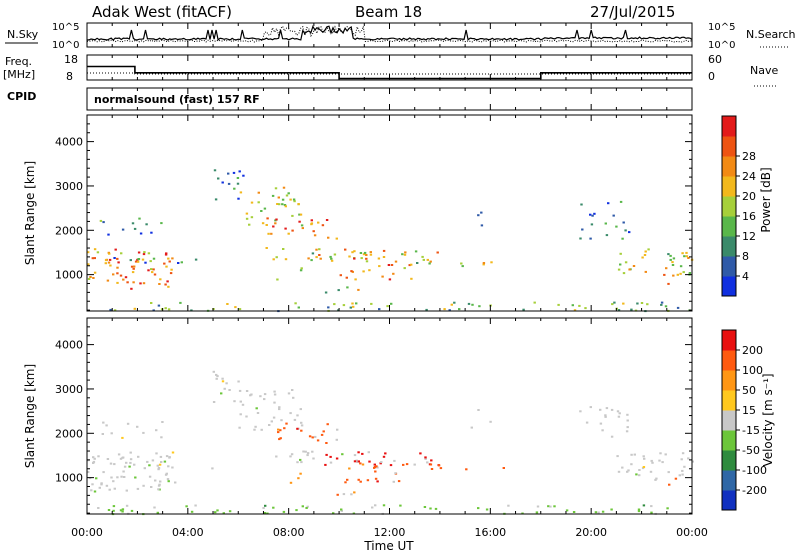  I want to click on x-tick-label: 00:00, so click(87, 532).